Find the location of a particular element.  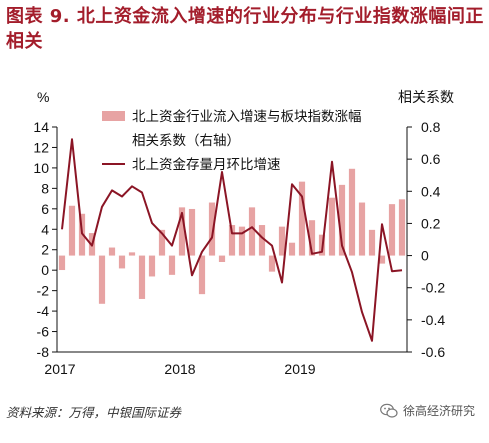

right-tick-label: 0 is located at coordinates (425, 256).